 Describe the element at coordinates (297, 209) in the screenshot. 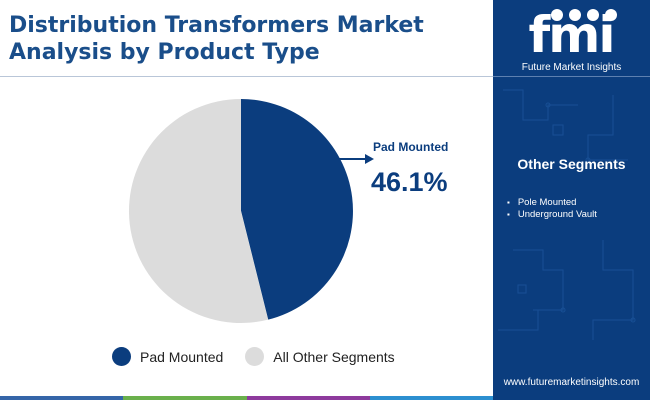

I see `pie-slice-pad-mounted` at that location.